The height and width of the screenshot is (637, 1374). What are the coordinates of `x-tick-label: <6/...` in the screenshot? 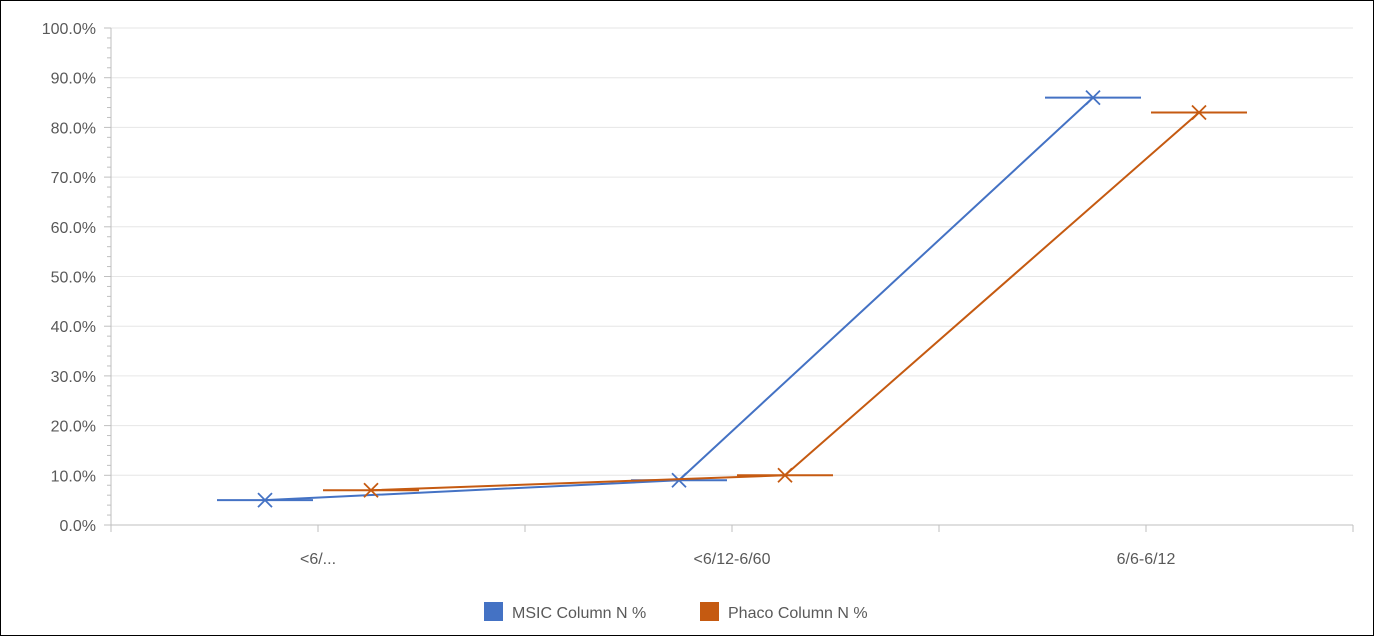 It's located at (318, 559).